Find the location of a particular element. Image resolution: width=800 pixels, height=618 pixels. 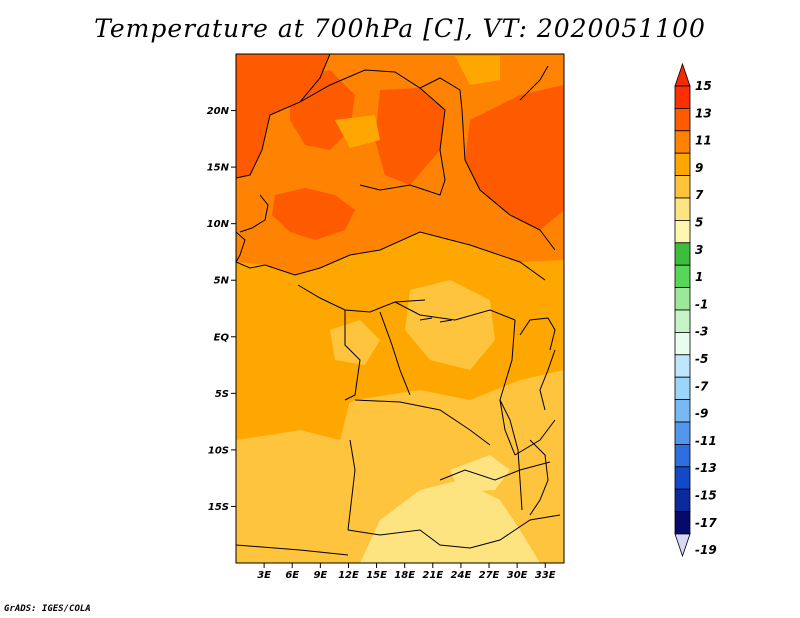

lon-tick-label: 21E is located at coordinates (432, 575).